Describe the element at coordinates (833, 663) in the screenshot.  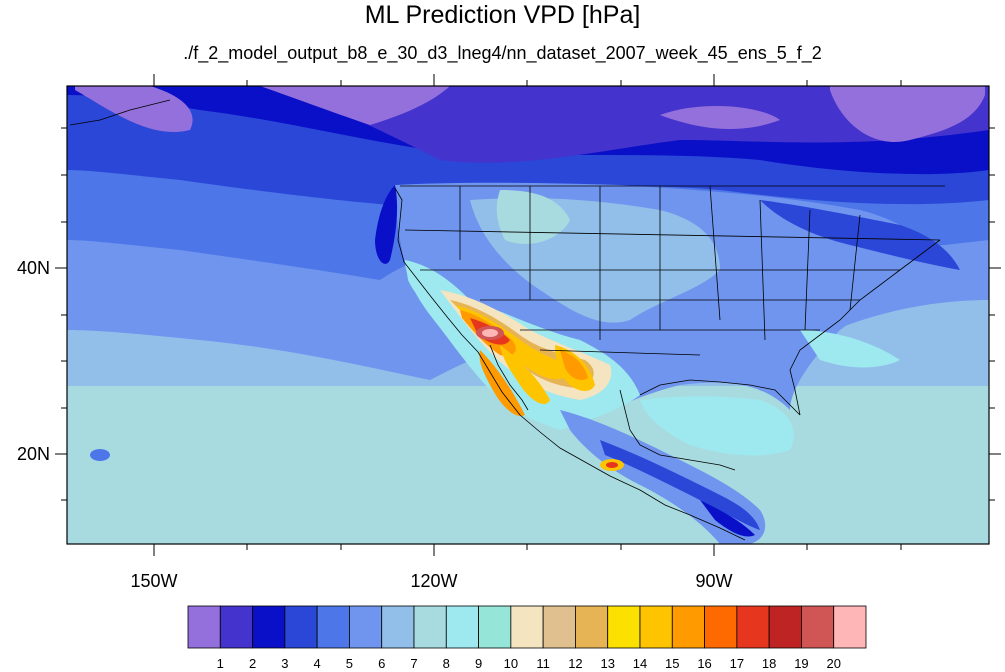
I see `colorbar-label: 20` at that location.